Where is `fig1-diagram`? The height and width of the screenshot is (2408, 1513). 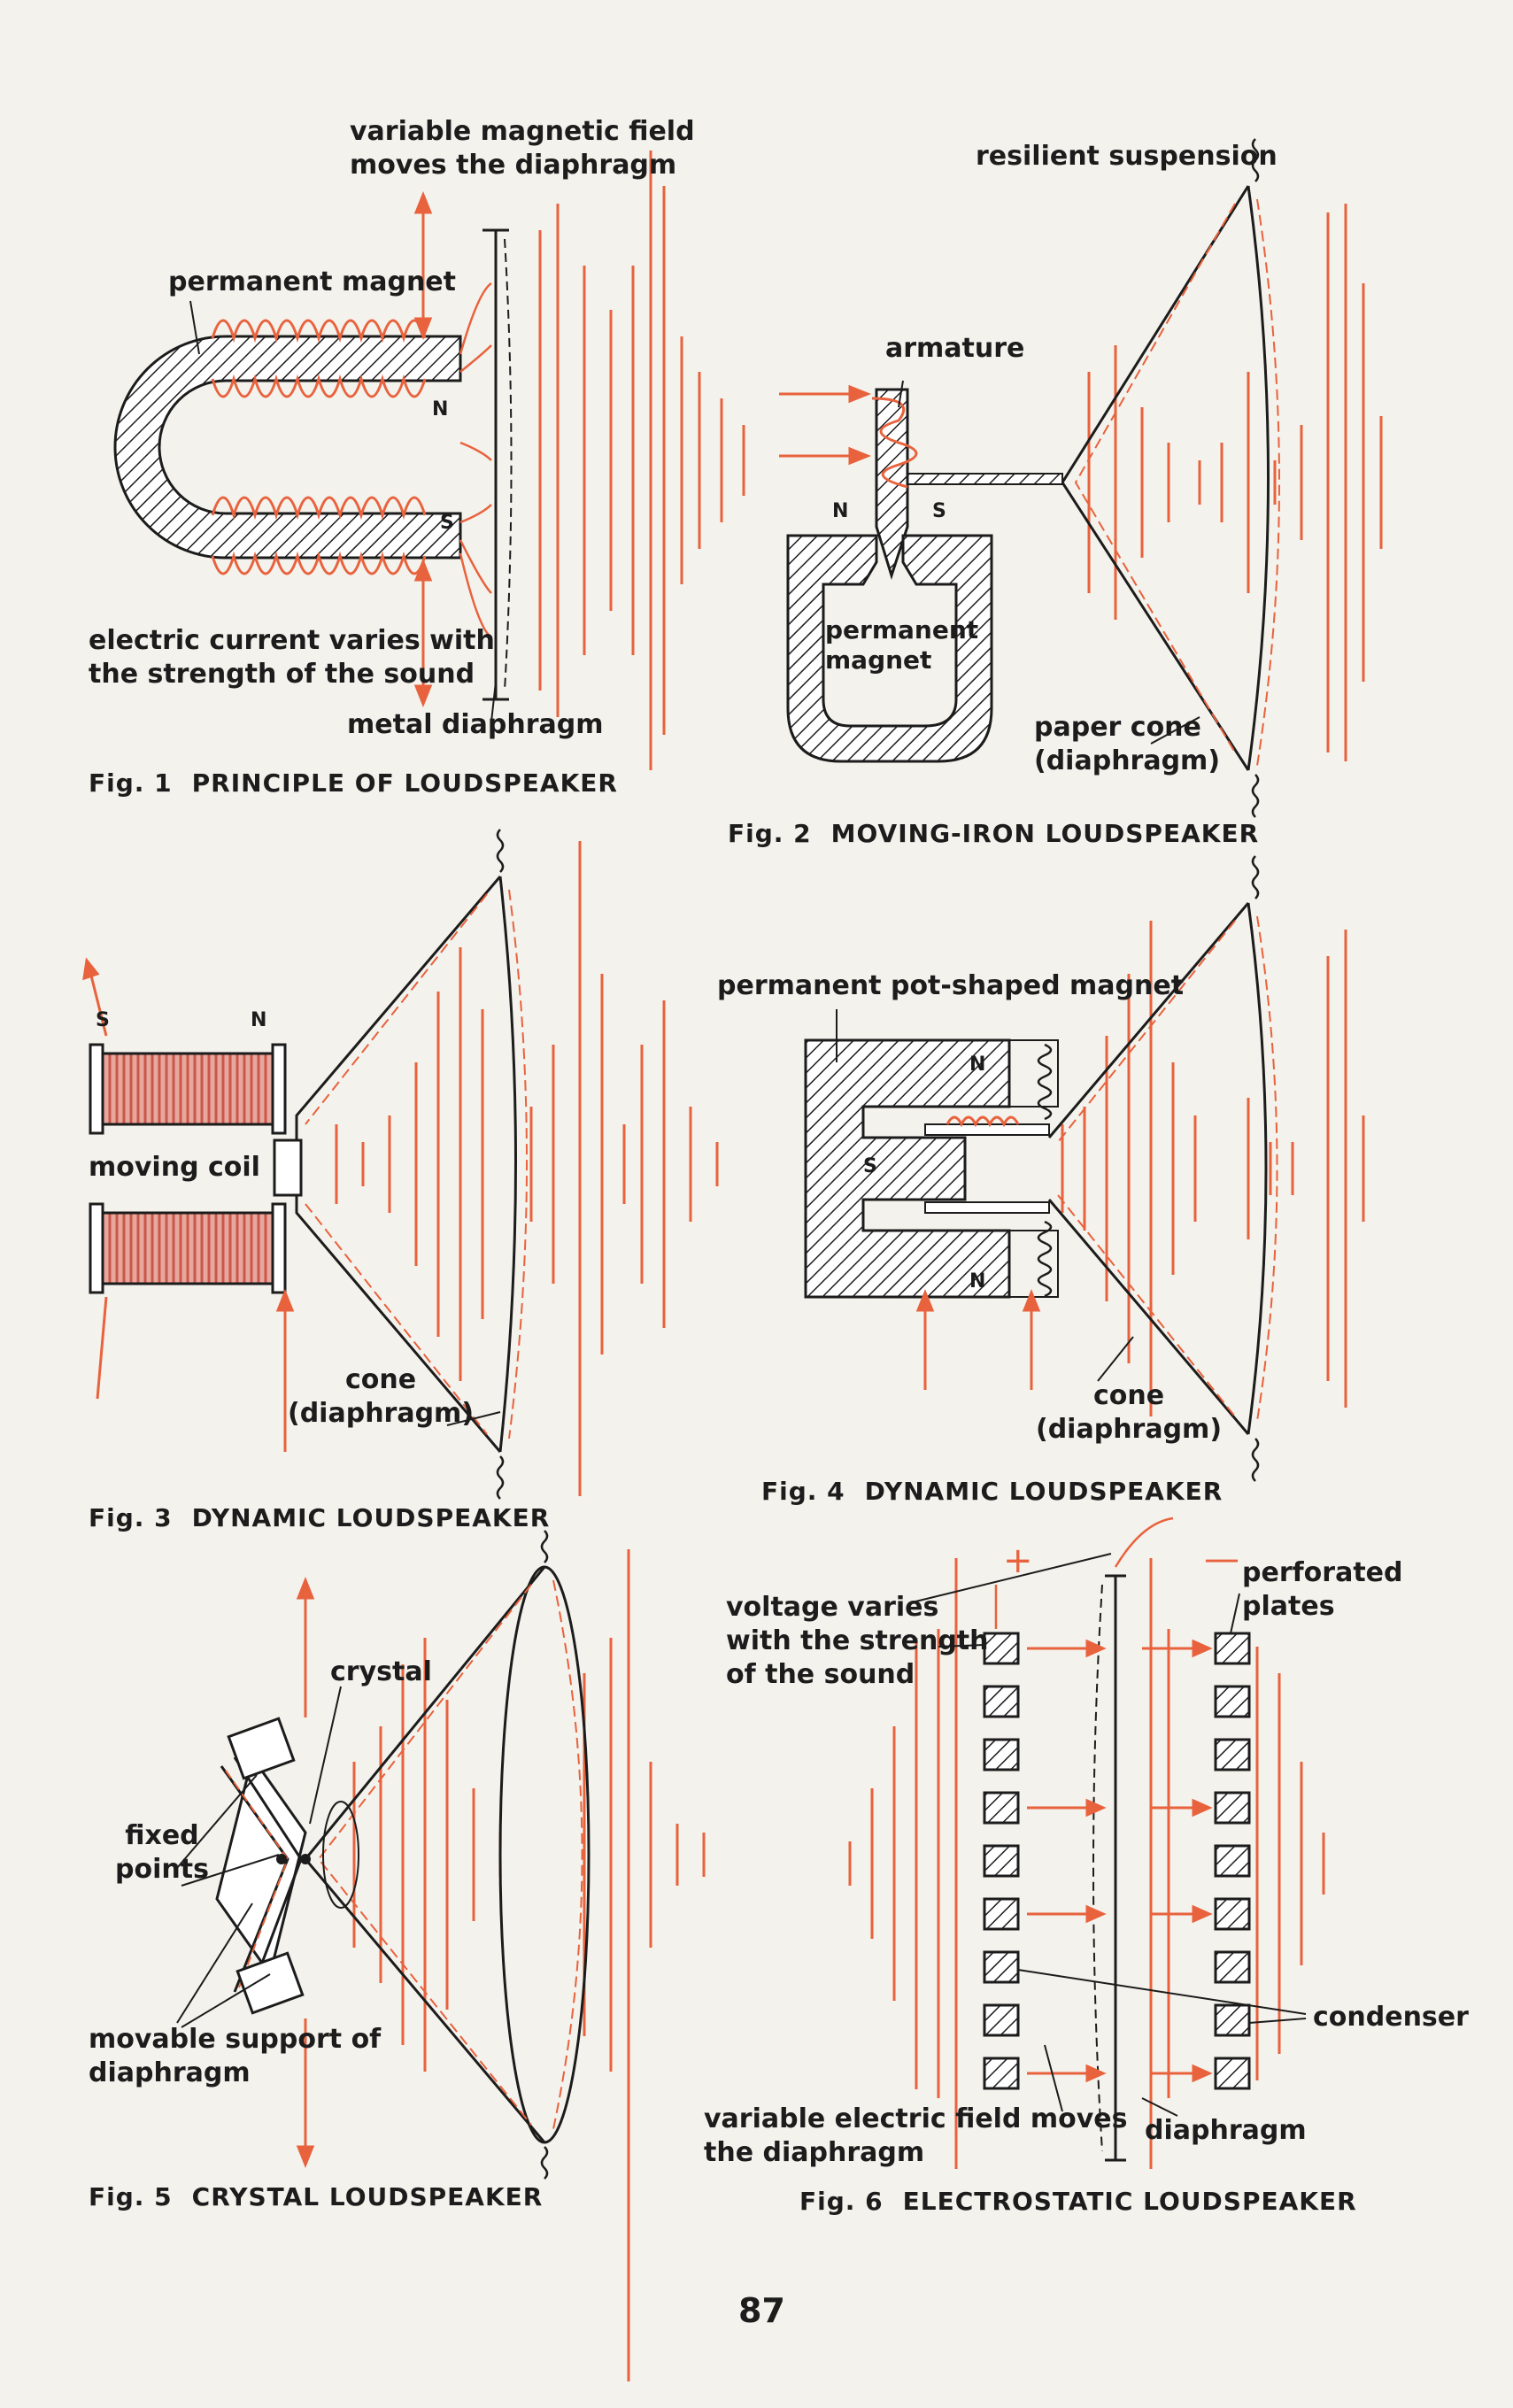
fig1-diagram is located at coordinates (429, 460).